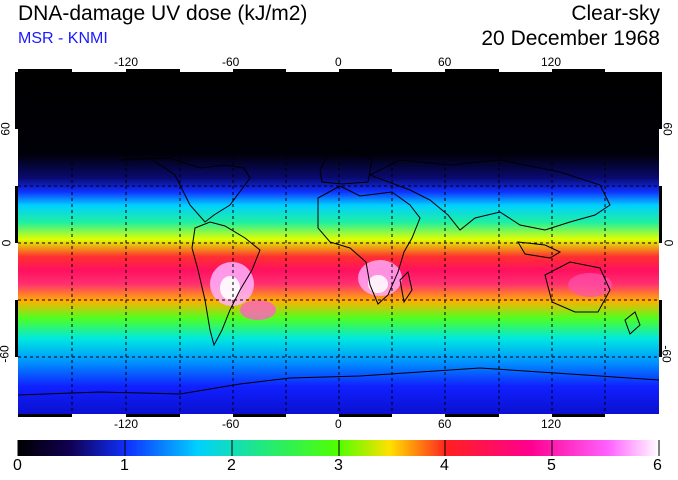 This screenshot has width=678, height=480. Describe the element at coordinates (338, 424) in the screenshot. I see `lon-tick-bottom: 0` at that location.